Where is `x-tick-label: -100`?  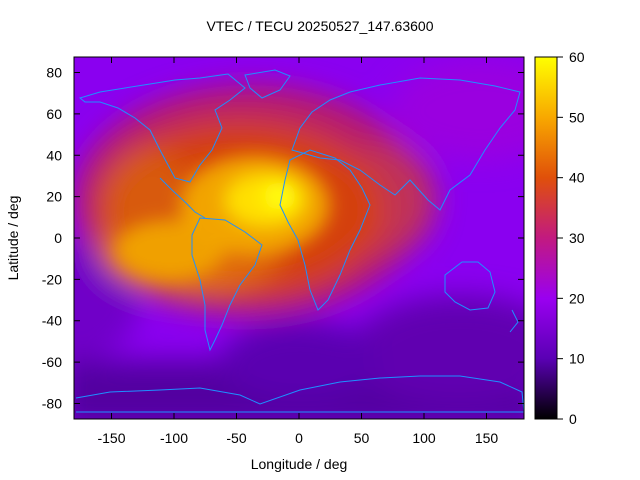
x-tick-label: -100 is located at coordinates (174, 438).